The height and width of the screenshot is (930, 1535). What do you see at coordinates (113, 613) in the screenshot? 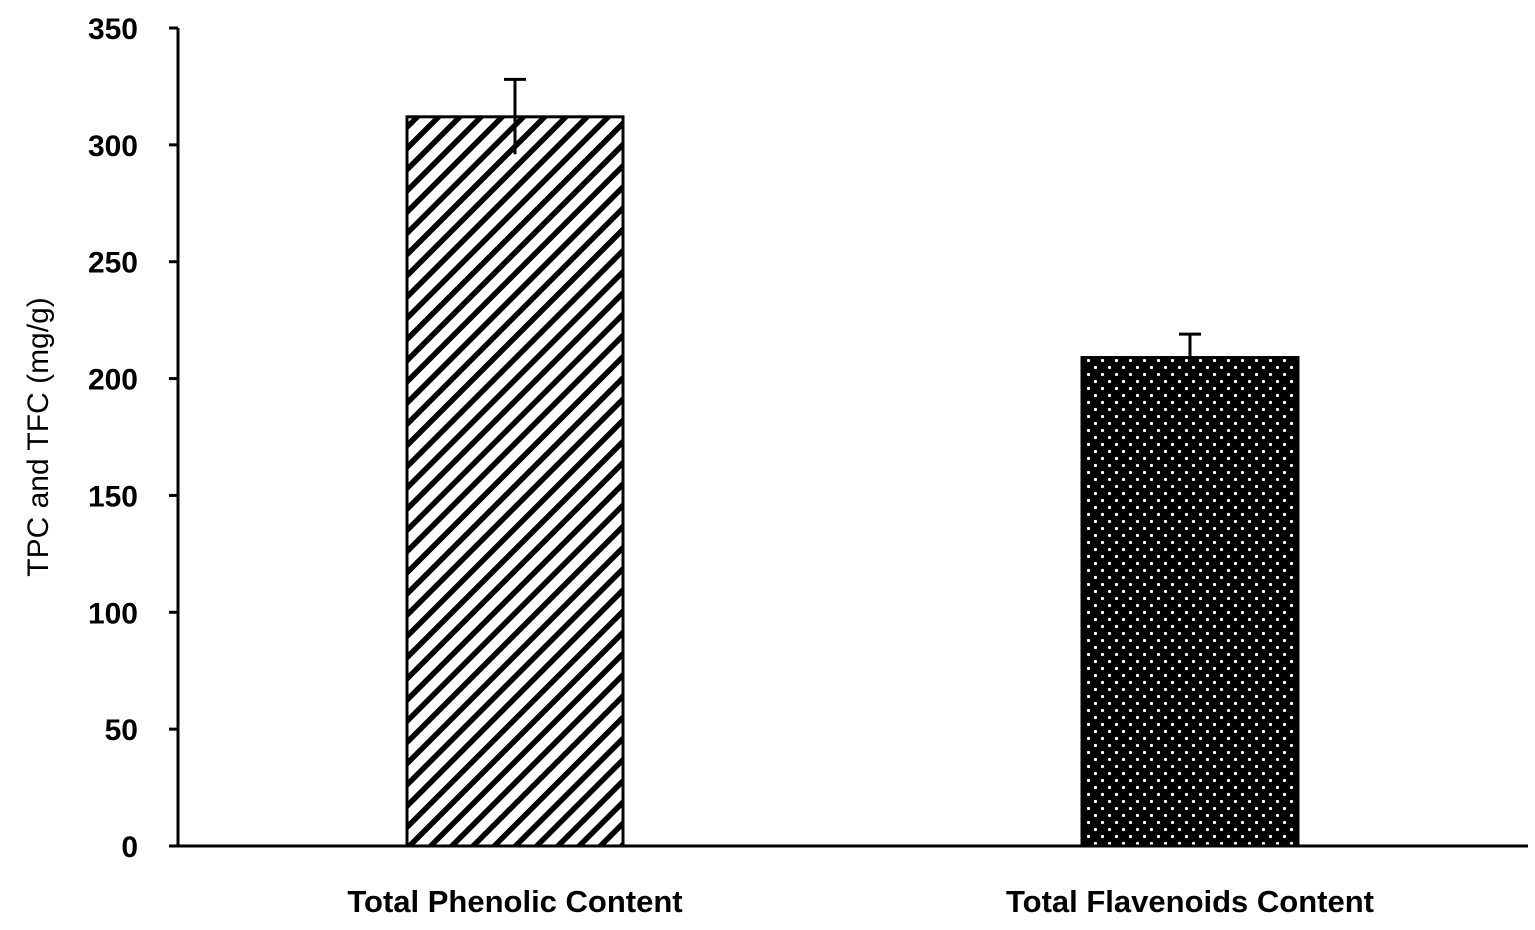
I see `y-tick-label: 100` at bounding box center [113, 613].